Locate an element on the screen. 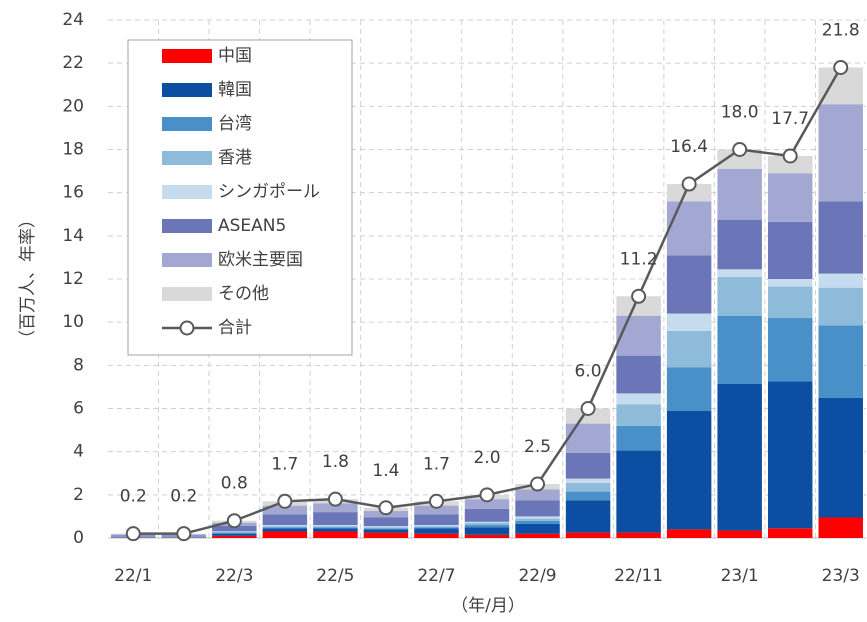 Image resolution: width=867 pixels, height=622 pixels. data-label: 0.8 is located at coordinates (234, 484).